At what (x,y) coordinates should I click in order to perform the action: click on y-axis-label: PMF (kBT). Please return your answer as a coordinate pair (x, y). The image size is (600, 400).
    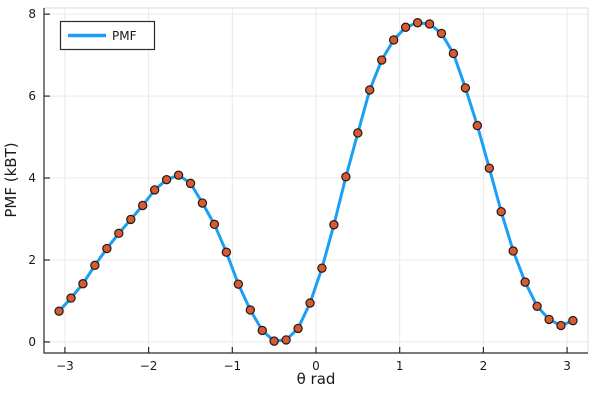
    Looking at the image, I should click on (11, 179).